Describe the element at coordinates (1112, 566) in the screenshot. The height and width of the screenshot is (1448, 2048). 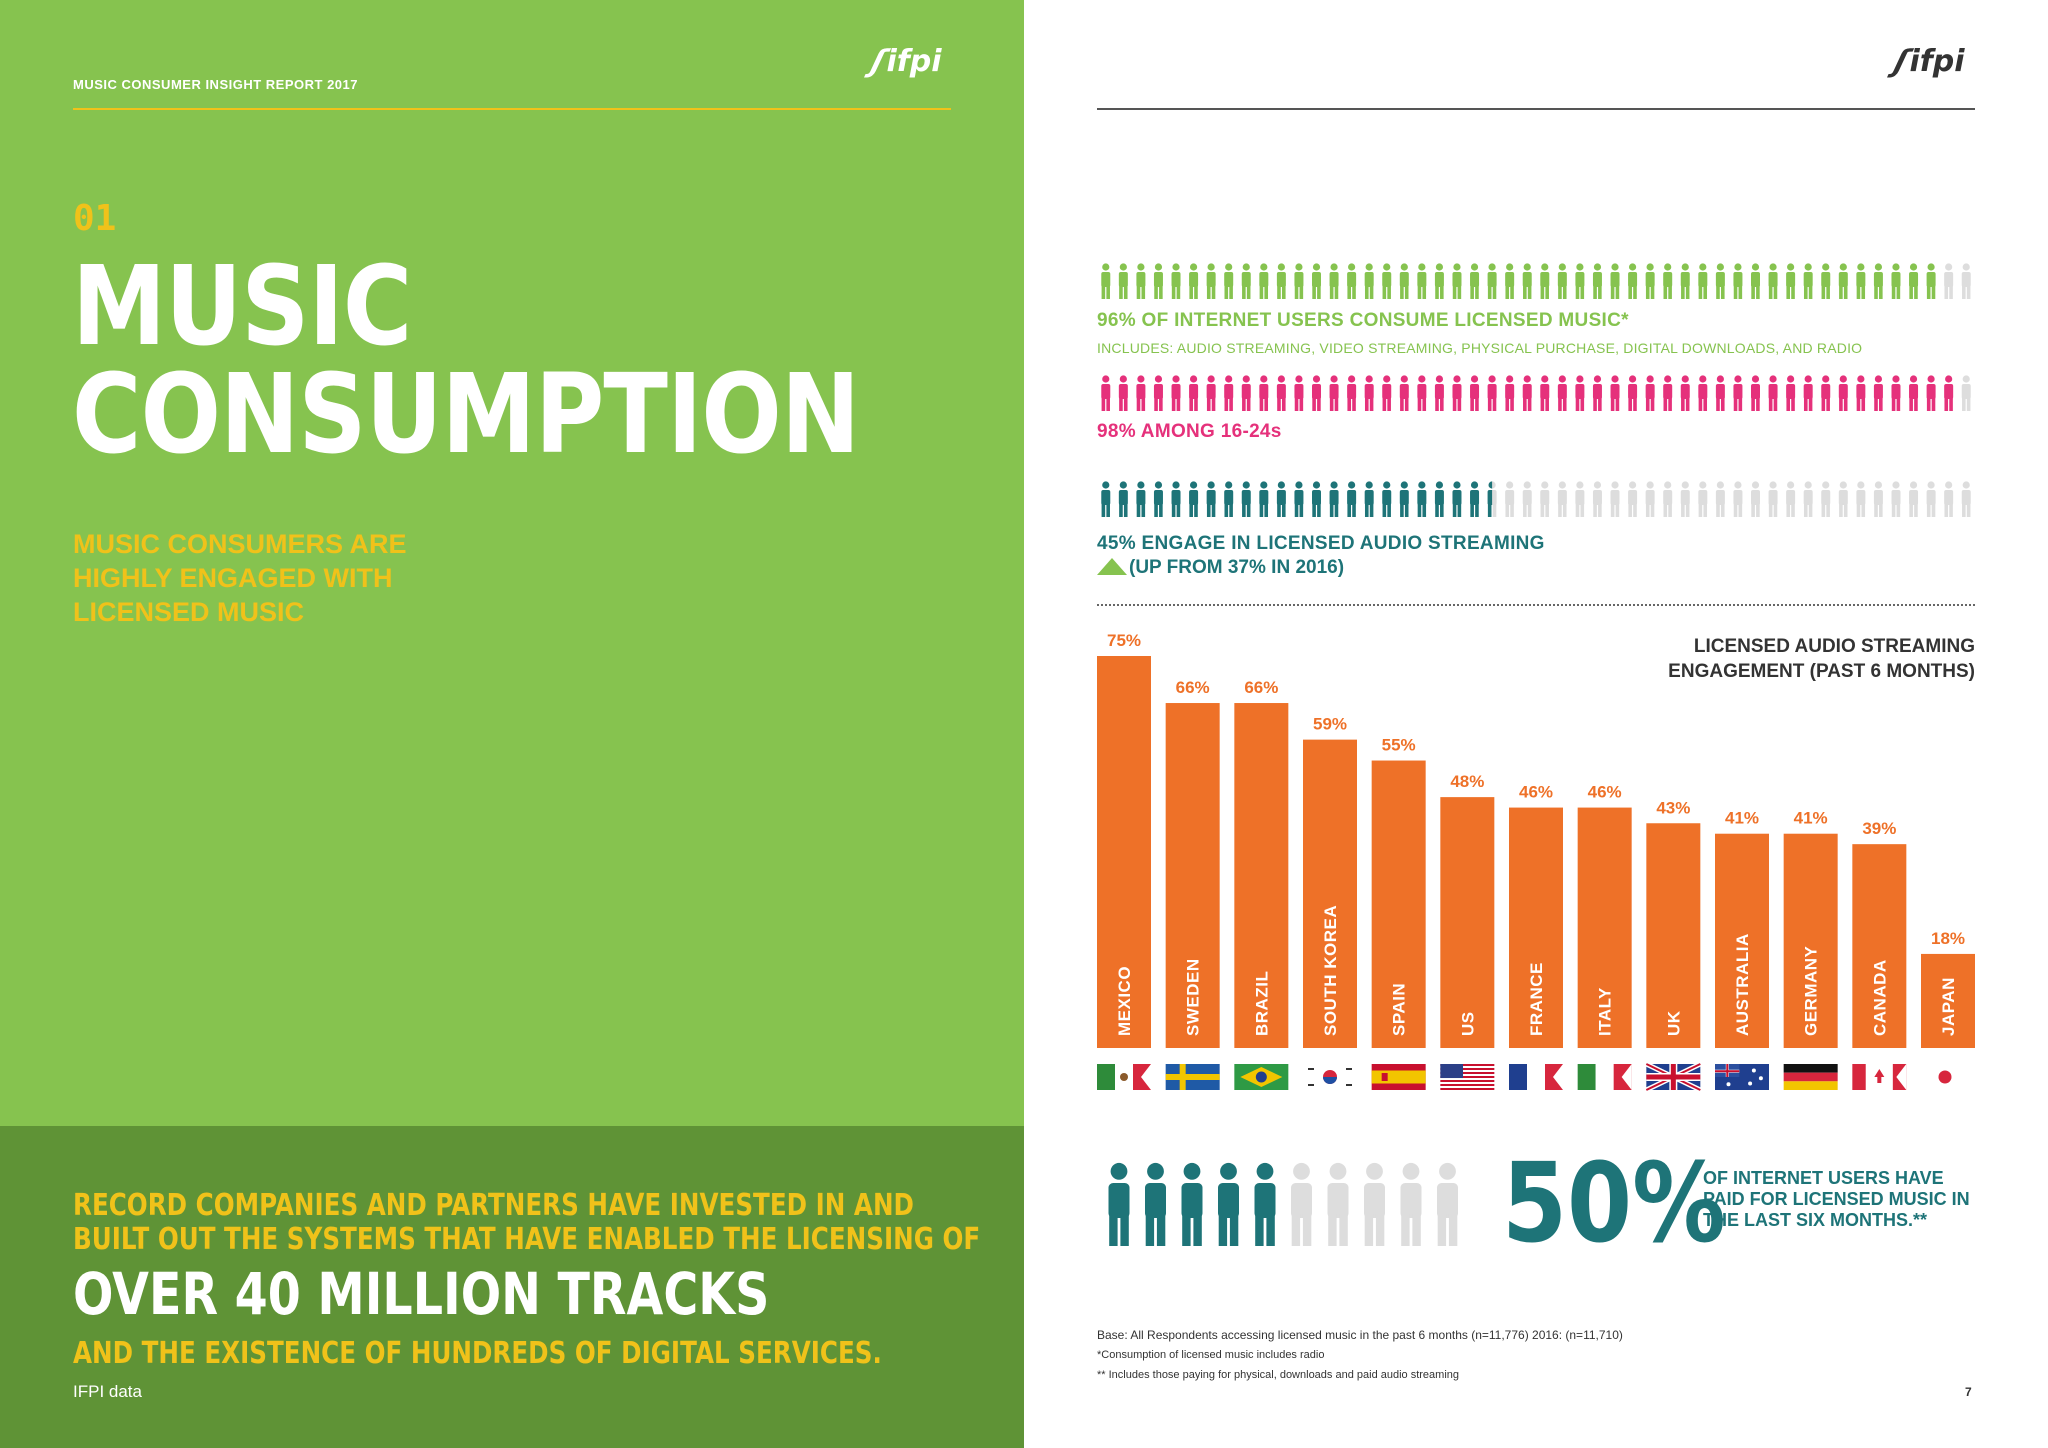
I see `up-triangle-icon` at that location.